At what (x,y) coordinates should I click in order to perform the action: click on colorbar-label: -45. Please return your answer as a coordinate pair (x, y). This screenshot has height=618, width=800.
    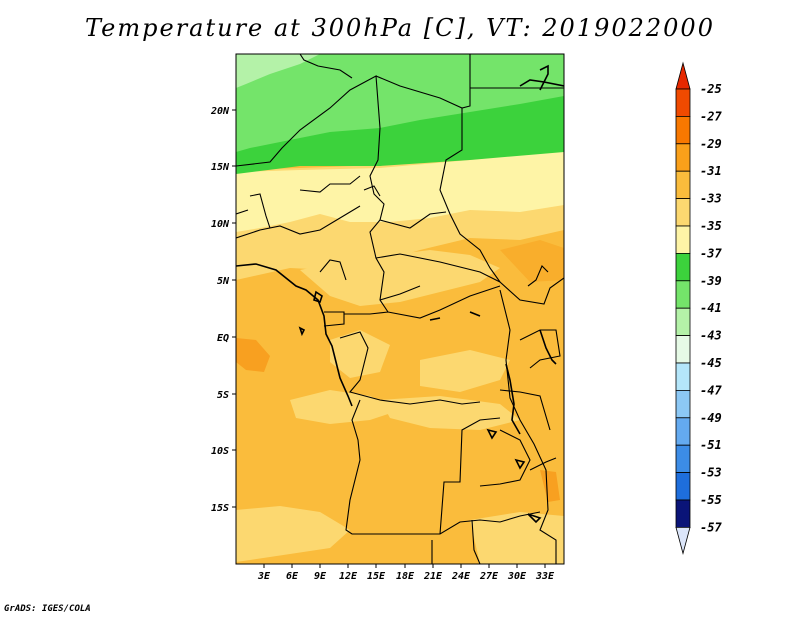
    Looking at the image, I should click on (711, 363).